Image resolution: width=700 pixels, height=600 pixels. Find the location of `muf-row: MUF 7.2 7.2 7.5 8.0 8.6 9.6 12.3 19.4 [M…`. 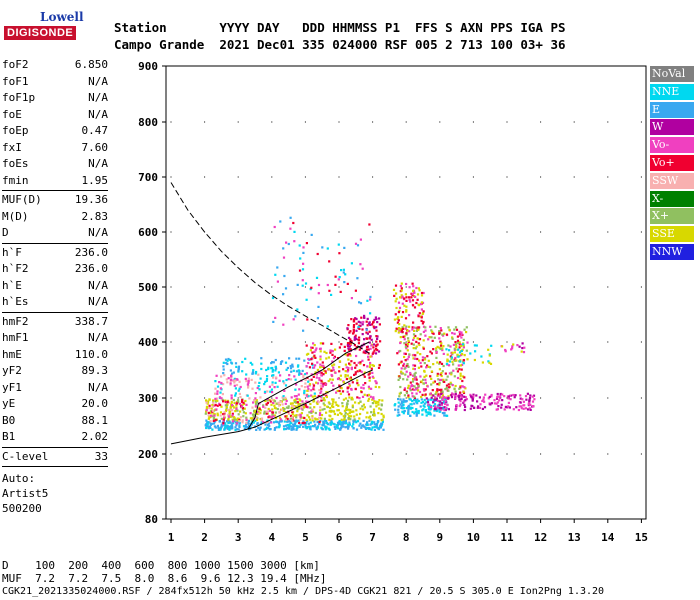

muf-row: MUF 7.2 7.2 7.5 8.0 8.6 9.6 12.3 19.4 [M… is located at coordinates (164, 578).